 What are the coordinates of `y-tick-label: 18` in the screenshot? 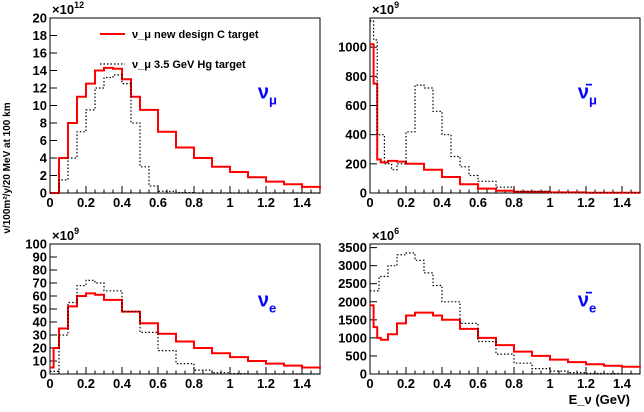 It's located at (40, 35).